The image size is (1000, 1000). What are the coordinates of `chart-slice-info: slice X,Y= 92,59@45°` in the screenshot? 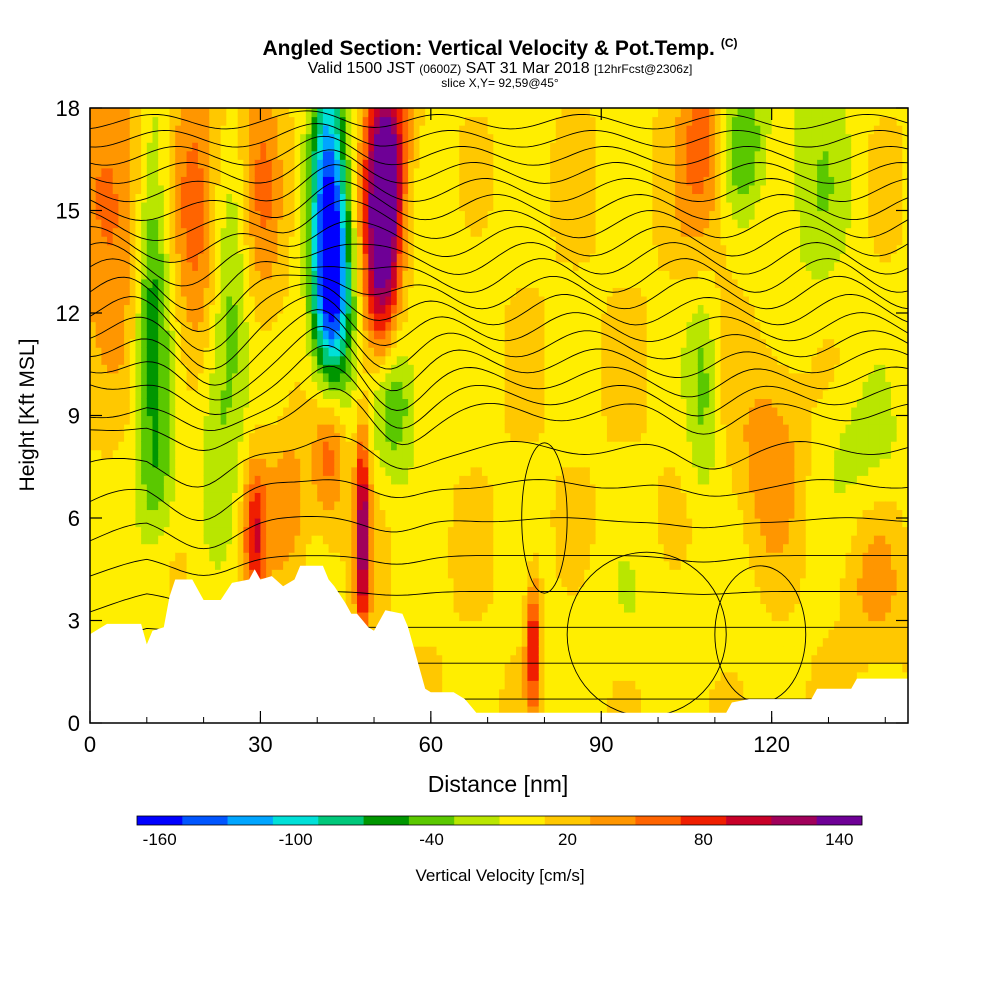 It's located at (500, 83).